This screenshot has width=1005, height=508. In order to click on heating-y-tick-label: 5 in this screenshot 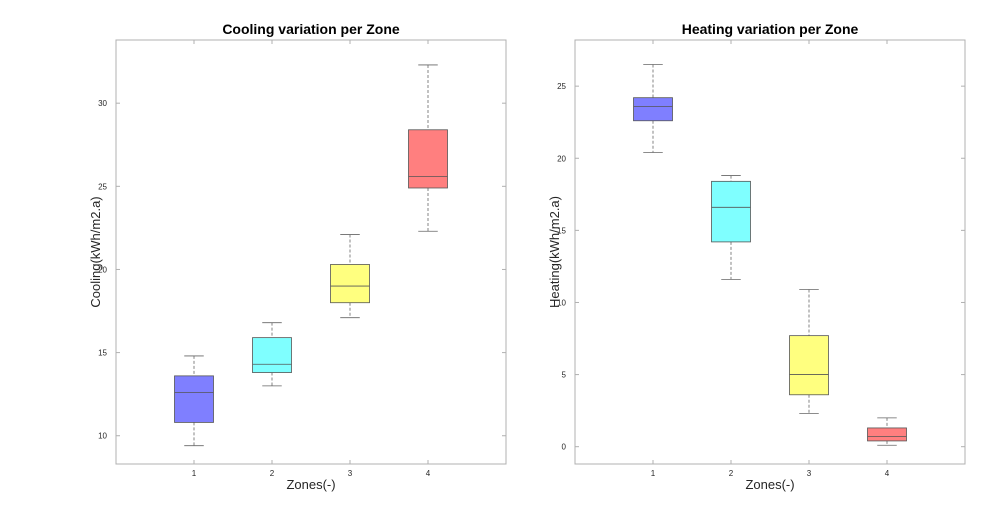, I will do `click(564, 375)`.